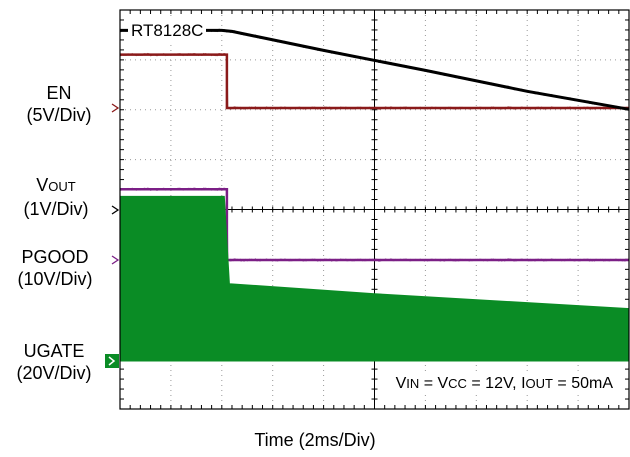 The width and height of the screenshot is (630, 457). What do you see at coordinates (504, 384) in the screenshot?
I see `test-conditions: VIN = VCC = 12V, IOUT = 50mA` at bounding box center [504, 384].